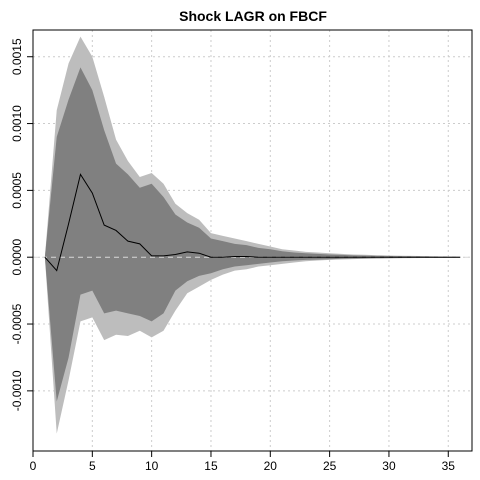 This screenshot has height=480, width=480. I want to click on y-tick-label: 0.0005, so click(17, 190).